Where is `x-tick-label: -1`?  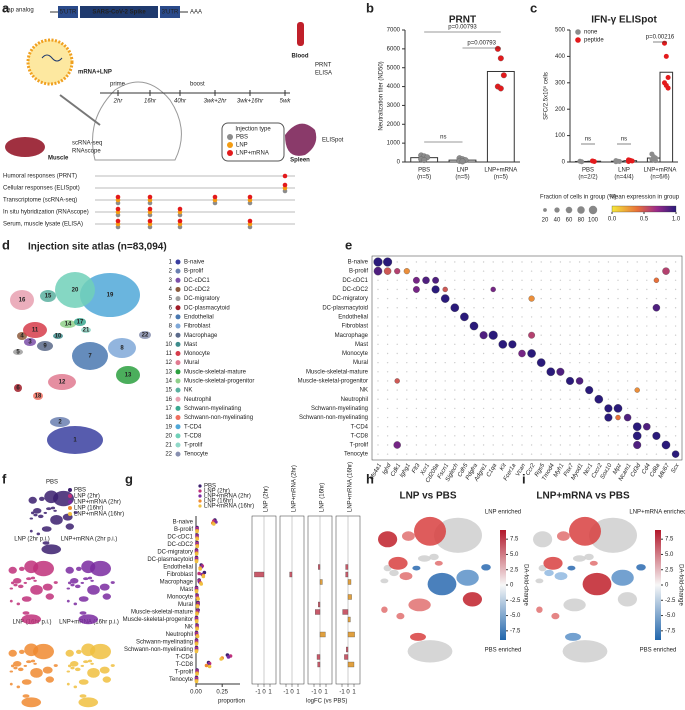
x-tick-label: -1 is located at coordinates (286, 693).